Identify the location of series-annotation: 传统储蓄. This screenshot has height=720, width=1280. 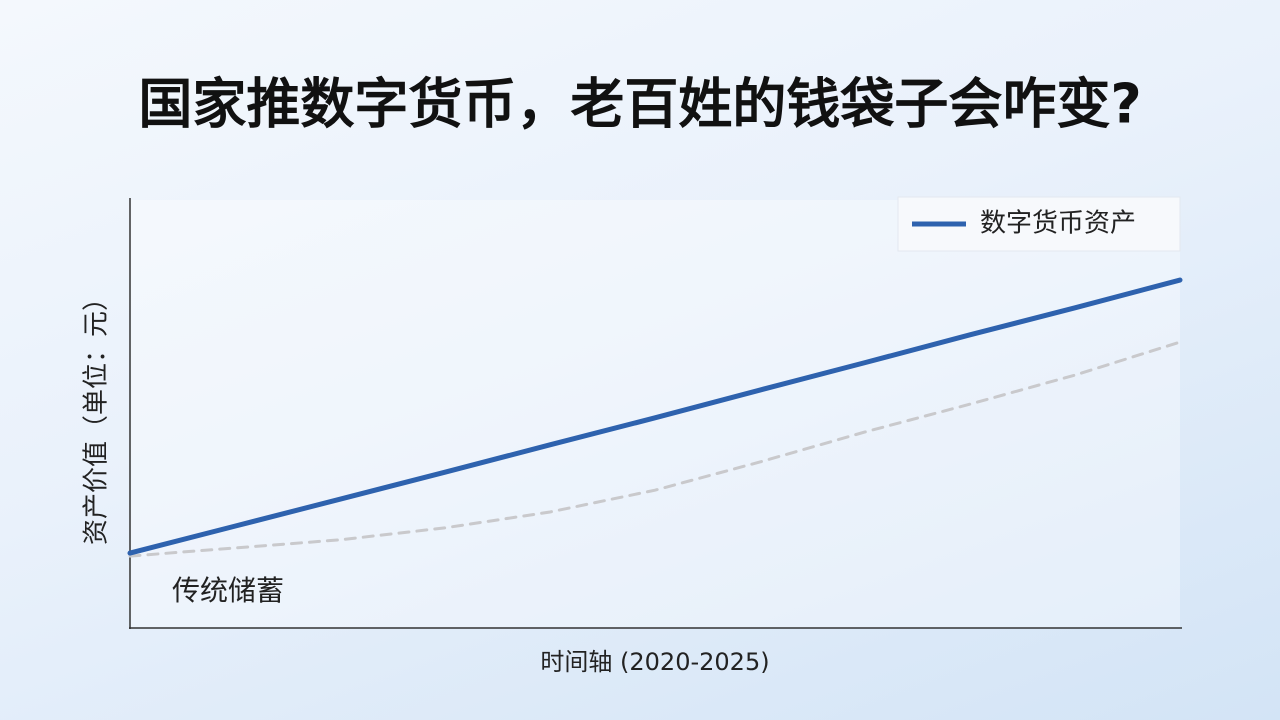
(228, 590).